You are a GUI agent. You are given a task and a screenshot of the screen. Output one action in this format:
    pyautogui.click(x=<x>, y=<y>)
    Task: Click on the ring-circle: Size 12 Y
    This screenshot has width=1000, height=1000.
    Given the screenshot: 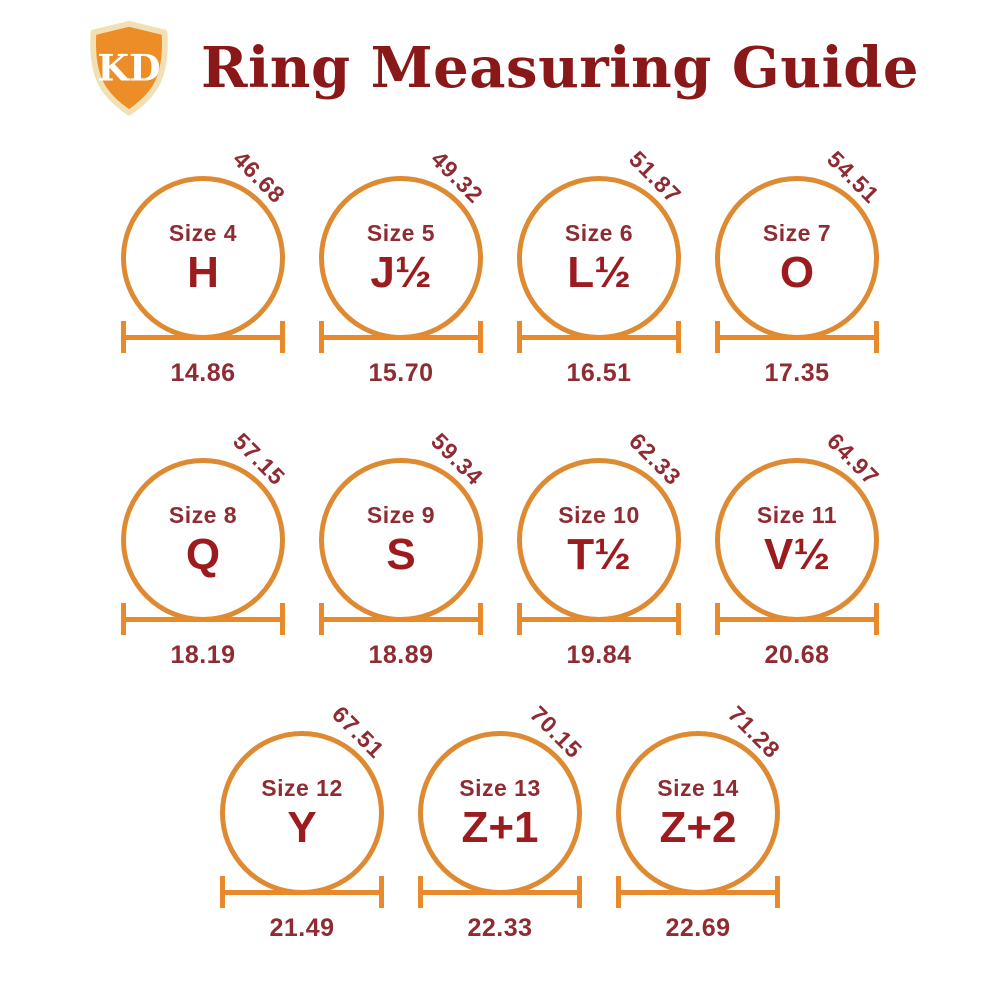 What is the action you would take?
    pyautogui.click(x=302, y=813)
    